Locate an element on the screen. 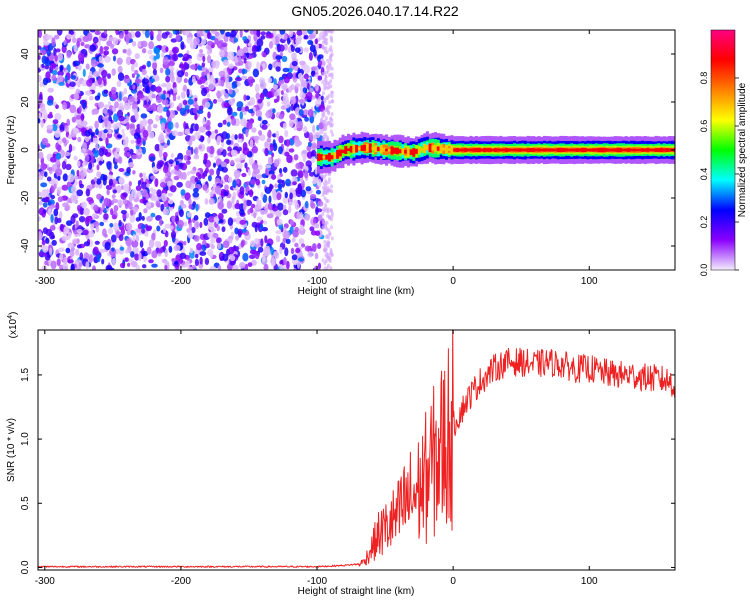  bottom-x-axis-label: Height of straight line (km) is located at coordinates (356, 591).